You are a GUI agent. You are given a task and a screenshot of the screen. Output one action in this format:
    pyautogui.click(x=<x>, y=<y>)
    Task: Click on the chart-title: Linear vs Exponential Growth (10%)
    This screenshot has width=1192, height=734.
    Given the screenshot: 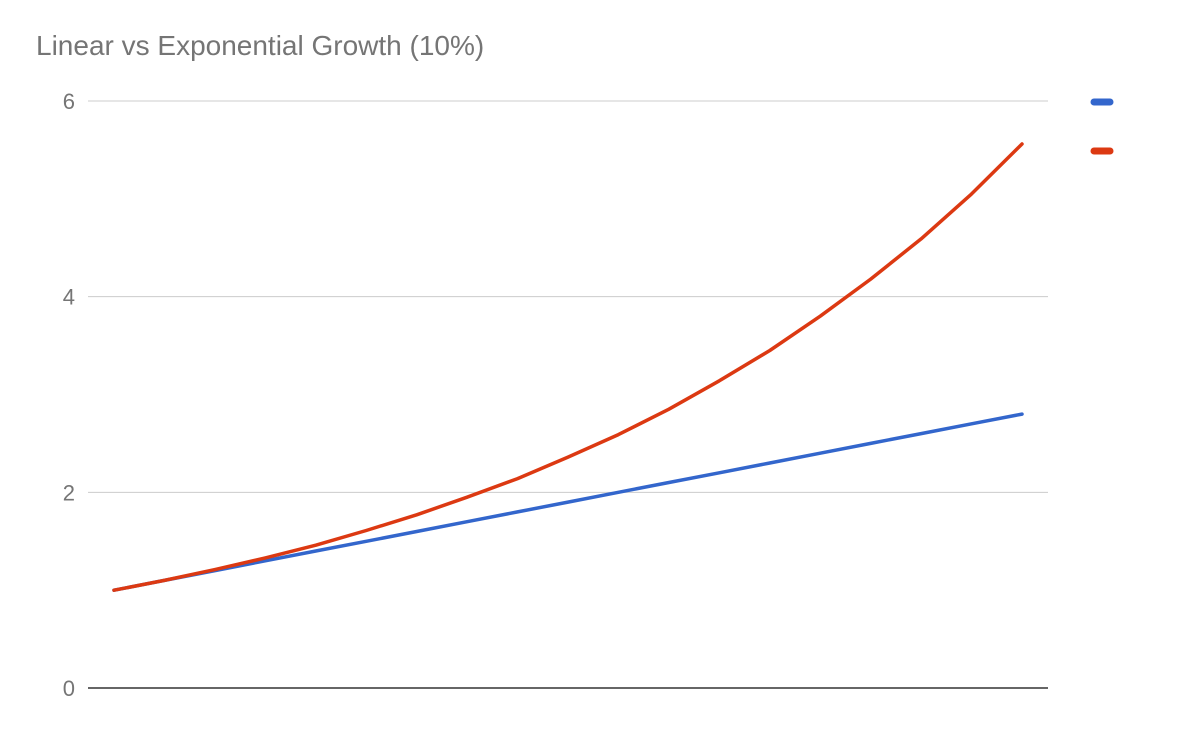 What is the action you would take?
    pyautogui.click(x=260, y=45)
    